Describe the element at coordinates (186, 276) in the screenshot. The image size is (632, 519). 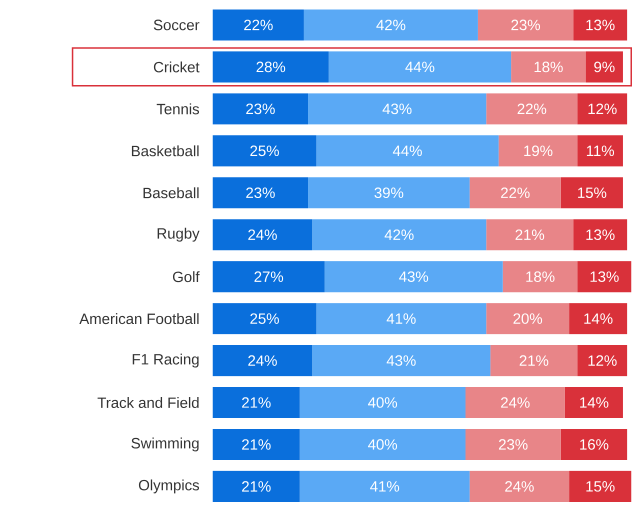
I see `y-tick-label: Golf` at that location.